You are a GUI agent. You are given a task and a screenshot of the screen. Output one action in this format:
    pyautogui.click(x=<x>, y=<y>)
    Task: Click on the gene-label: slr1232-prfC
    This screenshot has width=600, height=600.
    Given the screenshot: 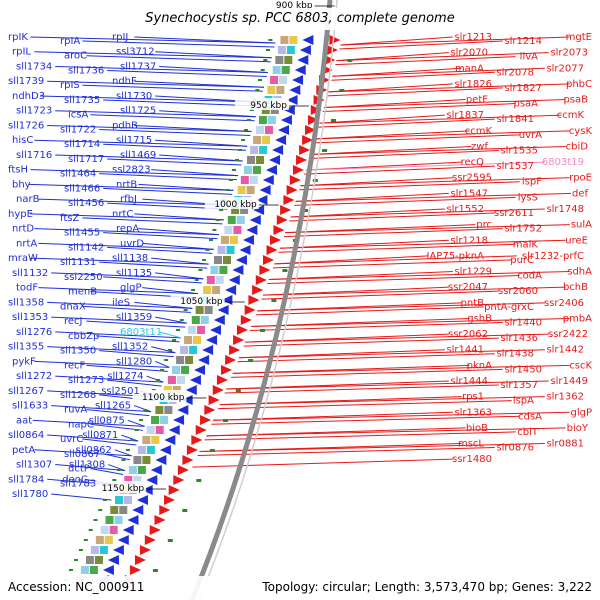 What is the action you would take?
    pyautogui.click(x=553, y=256)
    